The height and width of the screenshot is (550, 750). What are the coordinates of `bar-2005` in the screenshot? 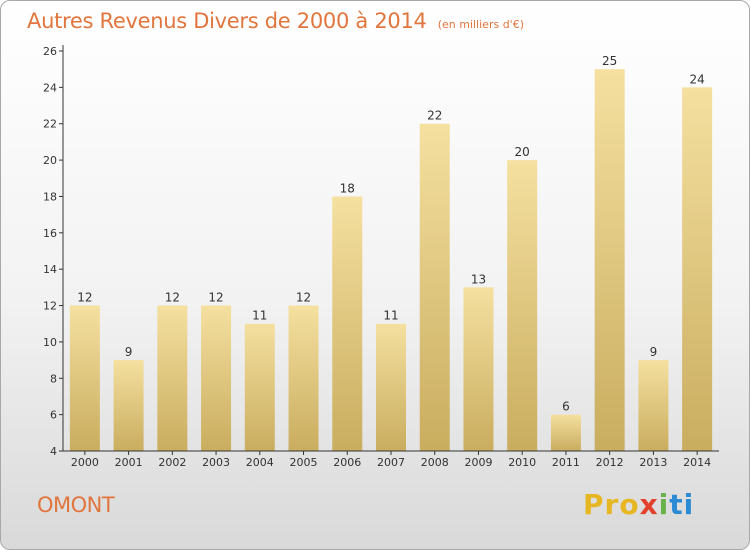 It's located at (303, 378).